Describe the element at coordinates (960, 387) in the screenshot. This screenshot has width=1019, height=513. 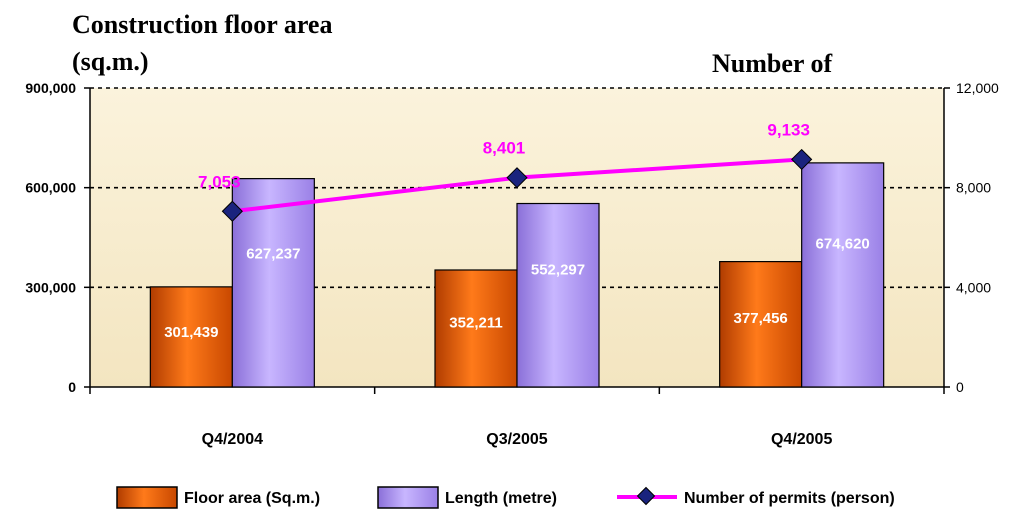
I see `y-right-tick-label: 0` at that location.